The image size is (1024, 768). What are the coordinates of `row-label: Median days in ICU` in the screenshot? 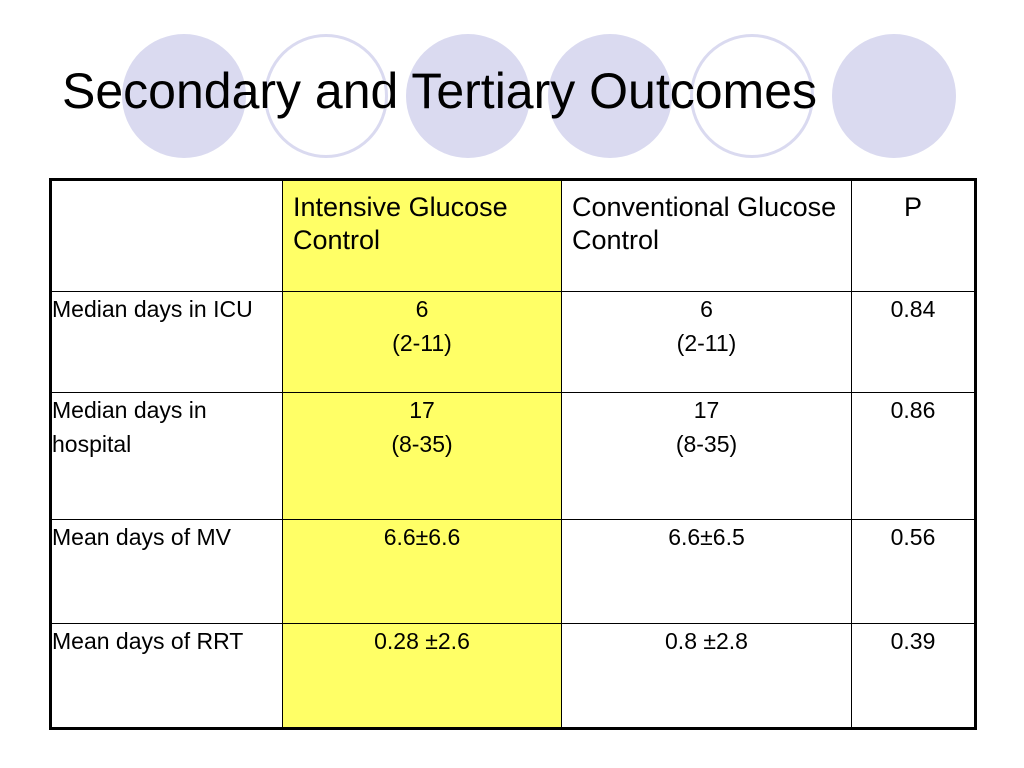 It's located at (166, 342).